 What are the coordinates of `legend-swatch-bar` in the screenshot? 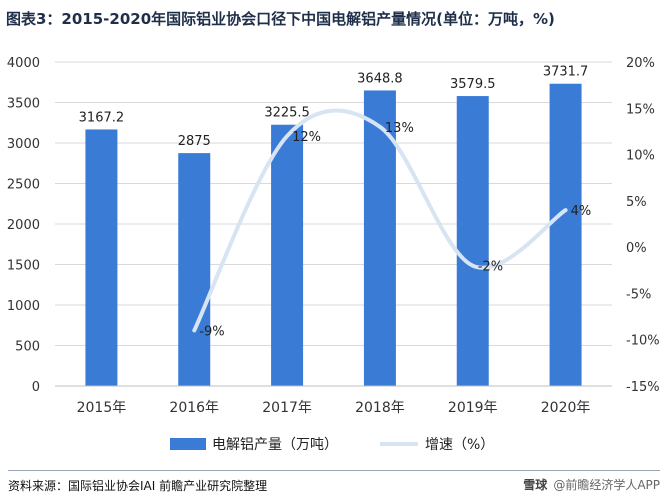 It's located at (188, 444).